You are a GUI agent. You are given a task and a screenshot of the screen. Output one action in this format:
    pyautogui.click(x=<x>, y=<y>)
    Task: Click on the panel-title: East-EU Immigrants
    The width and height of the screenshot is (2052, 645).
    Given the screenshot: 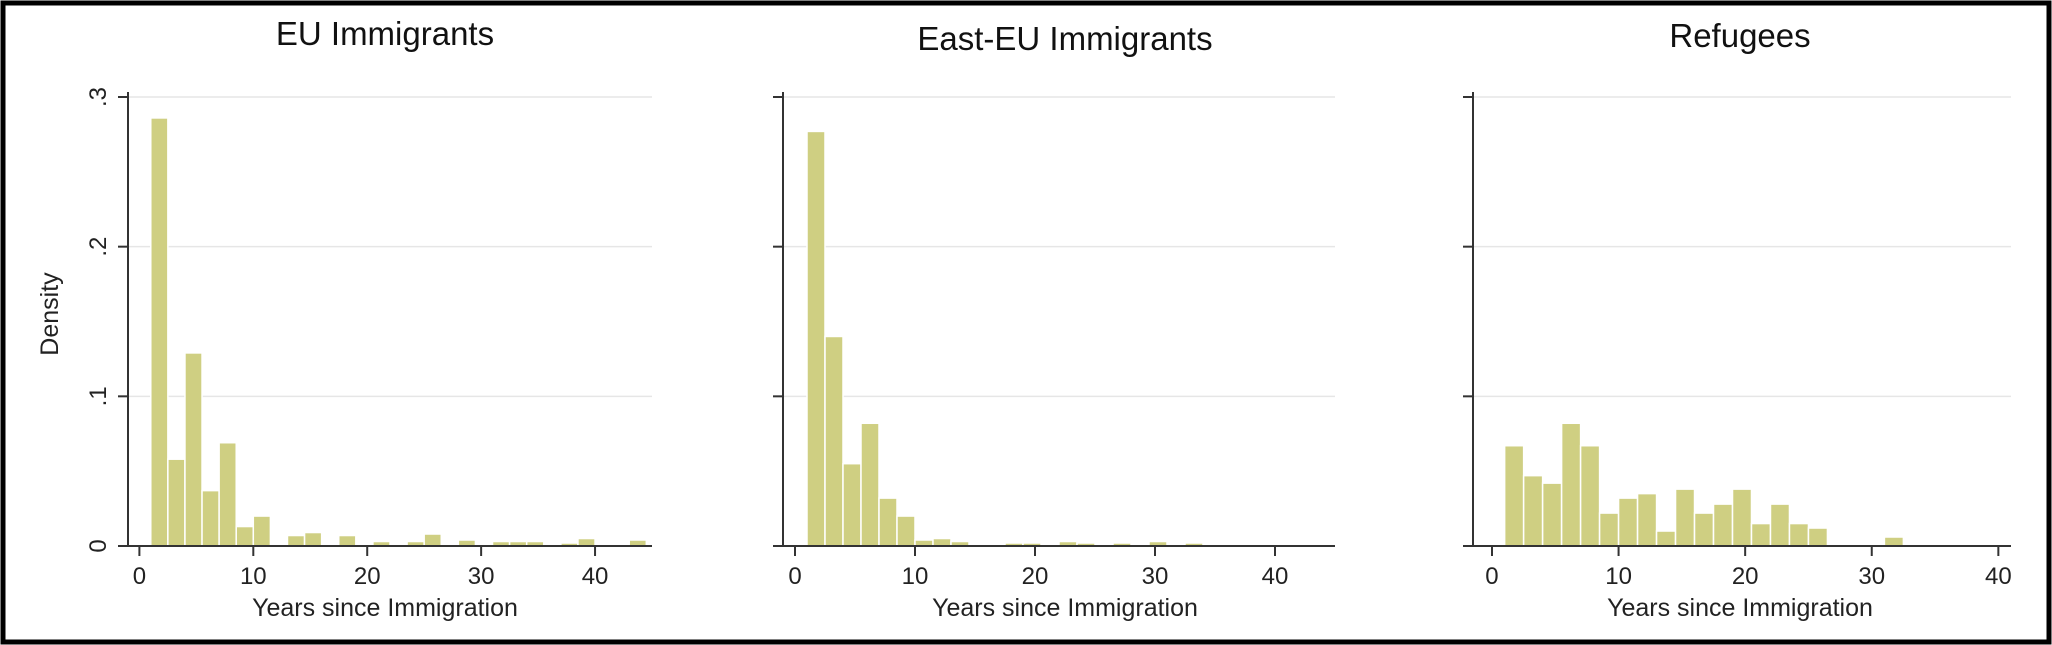 What is the action you would take?
    pyautogui.click(x=1064, y=38)
    